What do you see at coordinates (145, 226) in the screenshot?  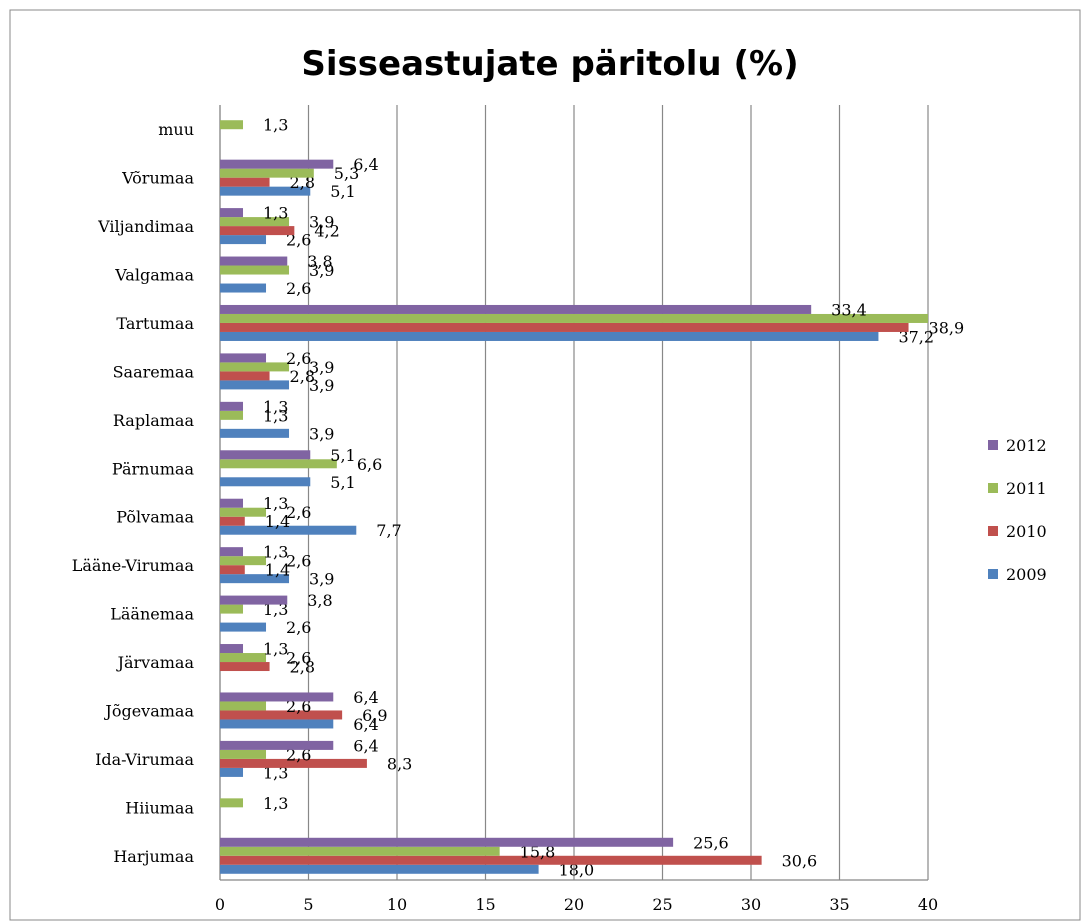 I see `y-tick-label: Viljandimaa` at bounding box center [145, 226].